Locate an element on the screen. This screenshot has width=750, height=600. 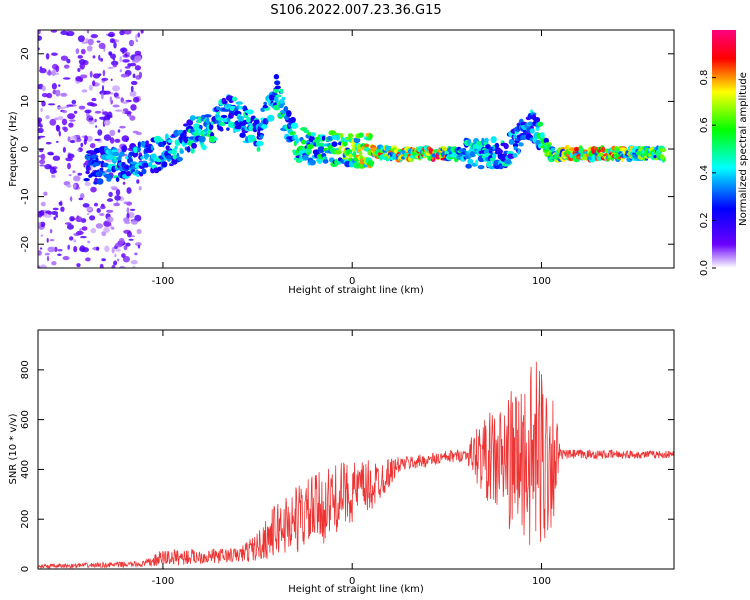
chart-title: S106.2022.007.23.36.G15 is located at coordinates (355, 10).